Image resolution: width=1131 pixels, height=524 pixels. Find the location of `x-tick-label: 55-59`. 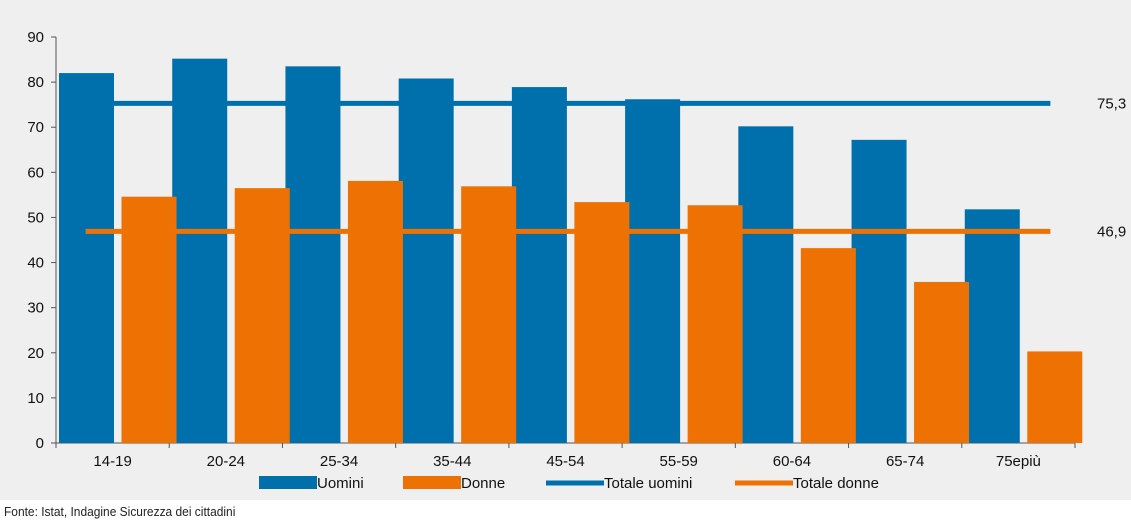

x-tick-label: 55-59 is located at coordinates (679, 461).